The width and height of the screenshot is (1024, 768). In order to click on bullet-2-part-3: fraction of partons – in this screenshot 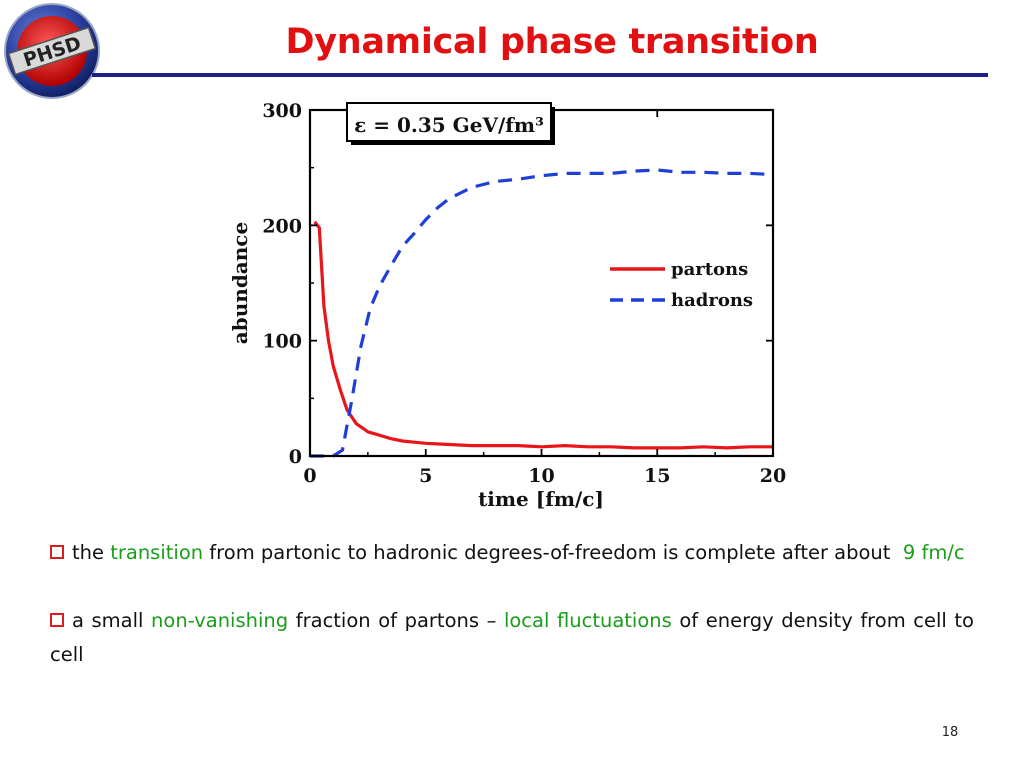, I will do `click(396, 620)`.